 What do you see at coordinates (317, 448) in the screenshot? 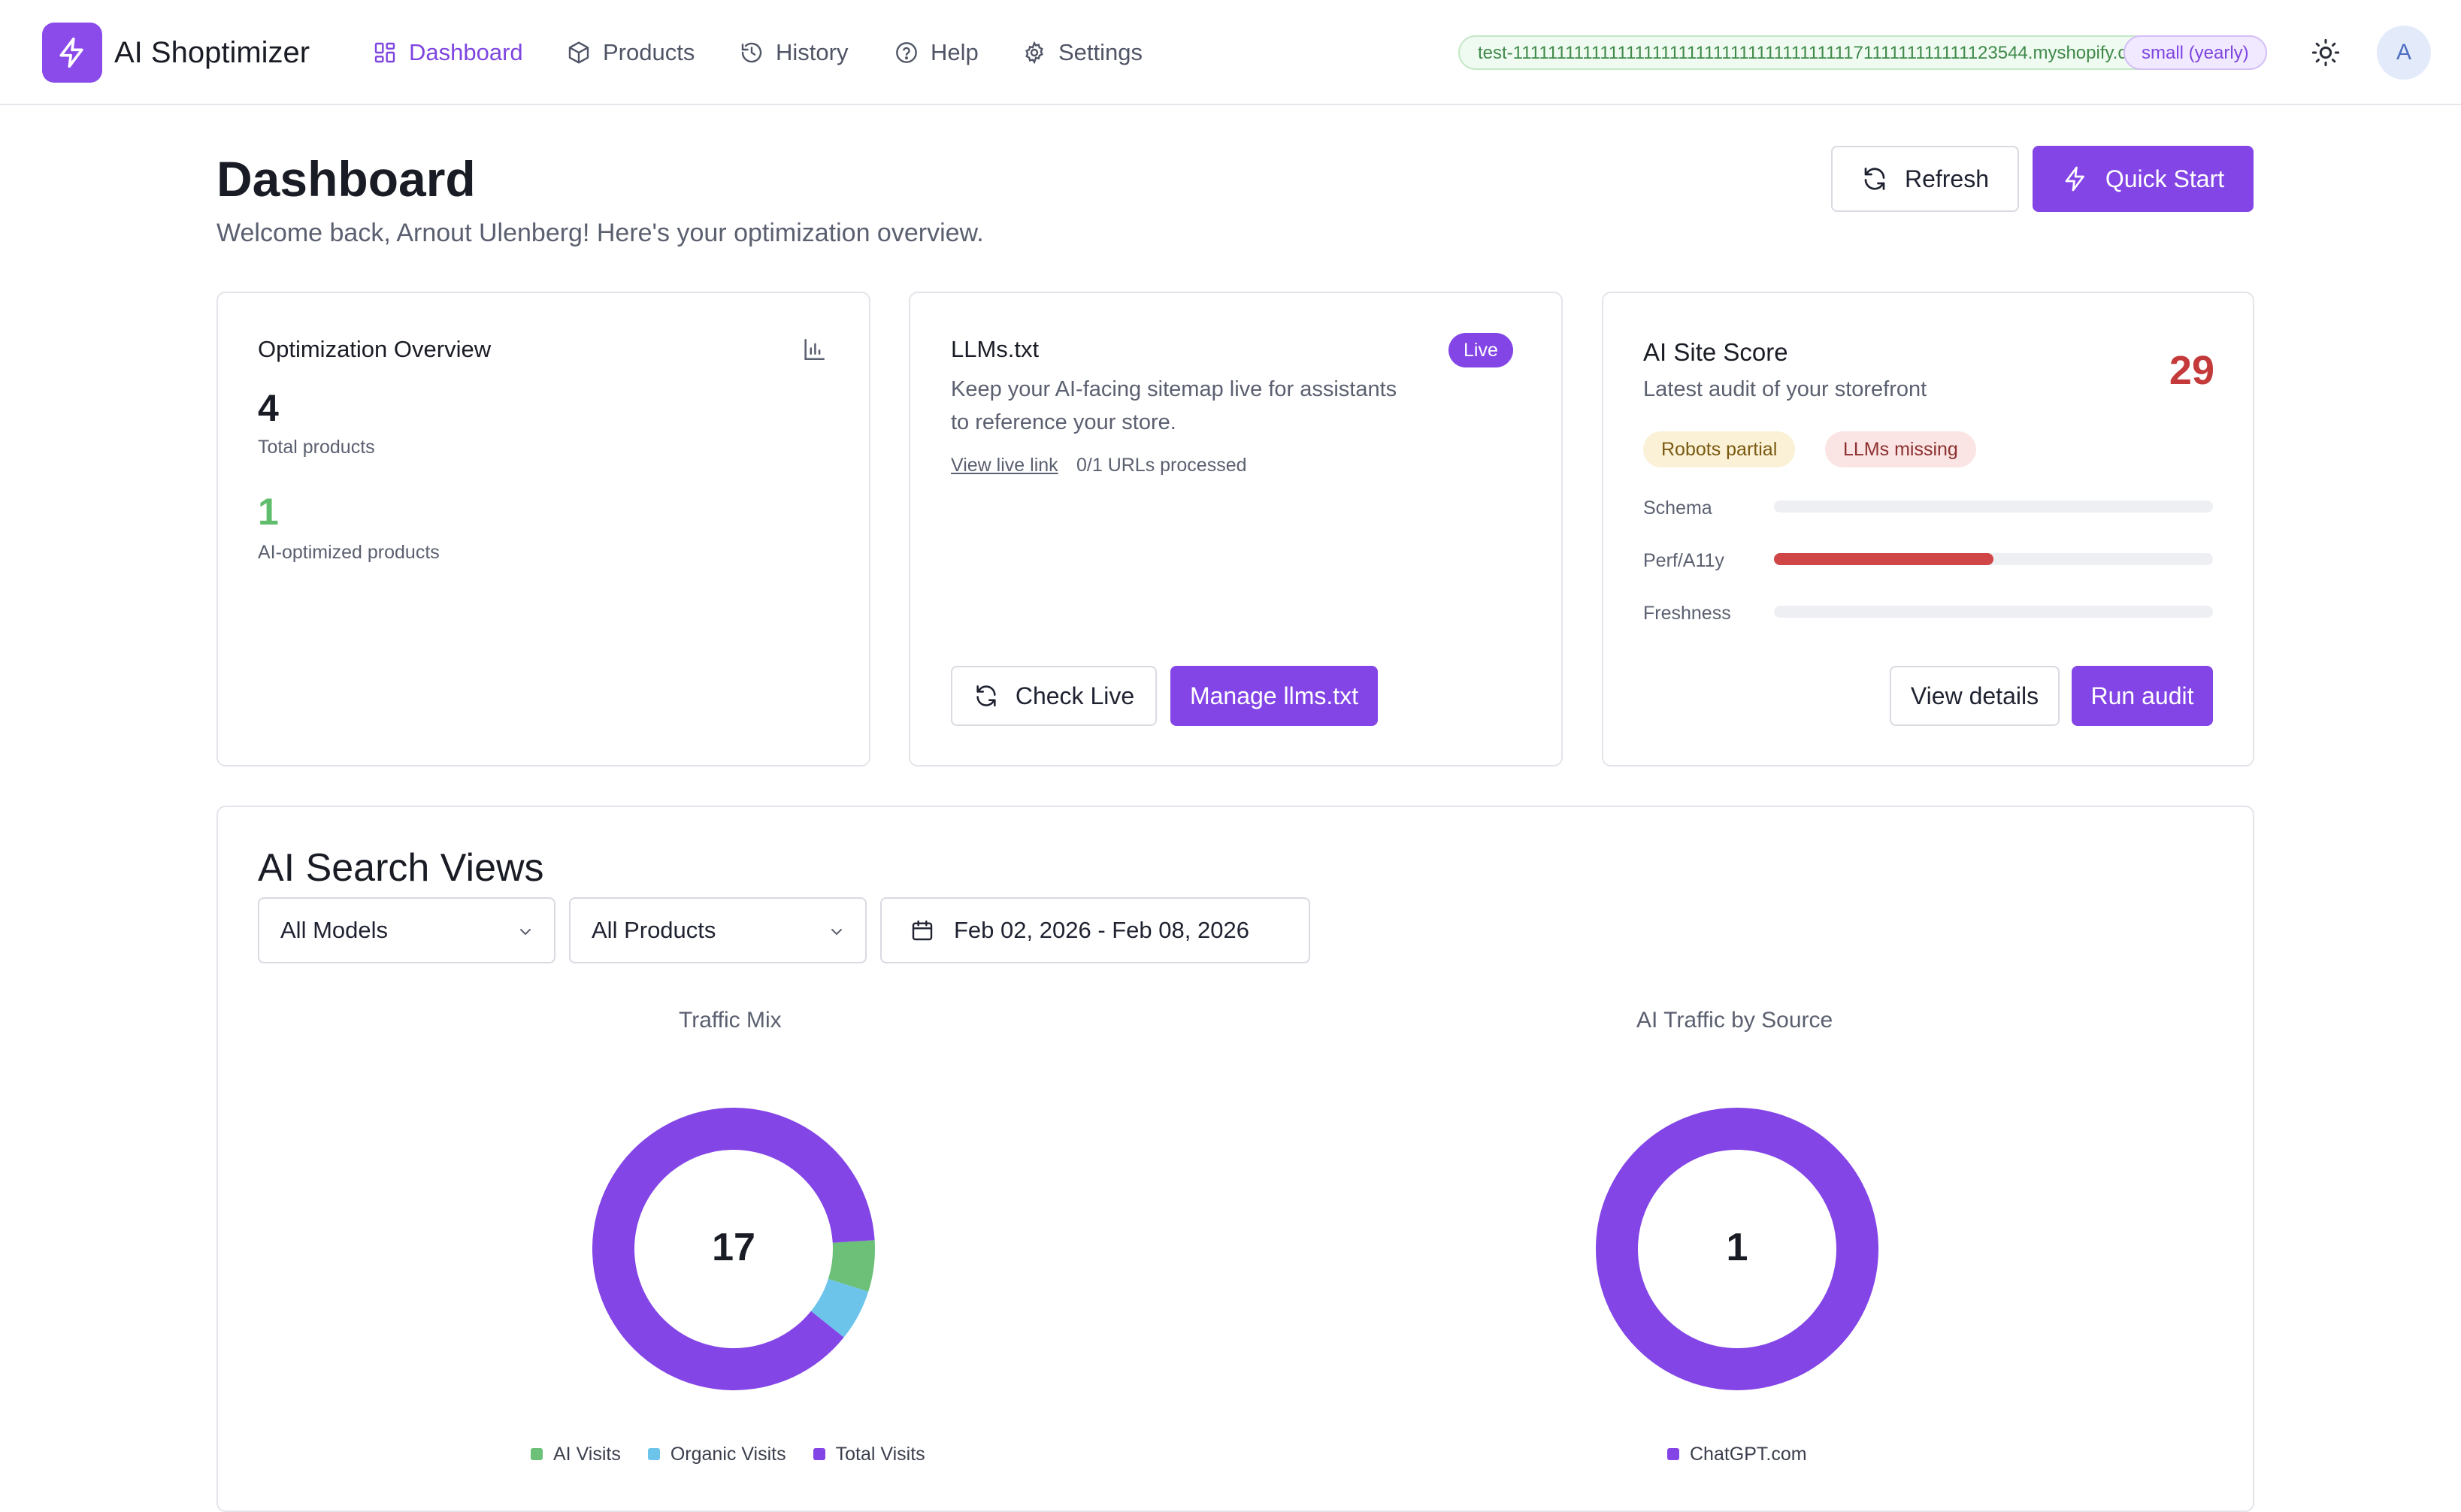
I see `total-products-label: Total products` at bounding box center [317, 448].